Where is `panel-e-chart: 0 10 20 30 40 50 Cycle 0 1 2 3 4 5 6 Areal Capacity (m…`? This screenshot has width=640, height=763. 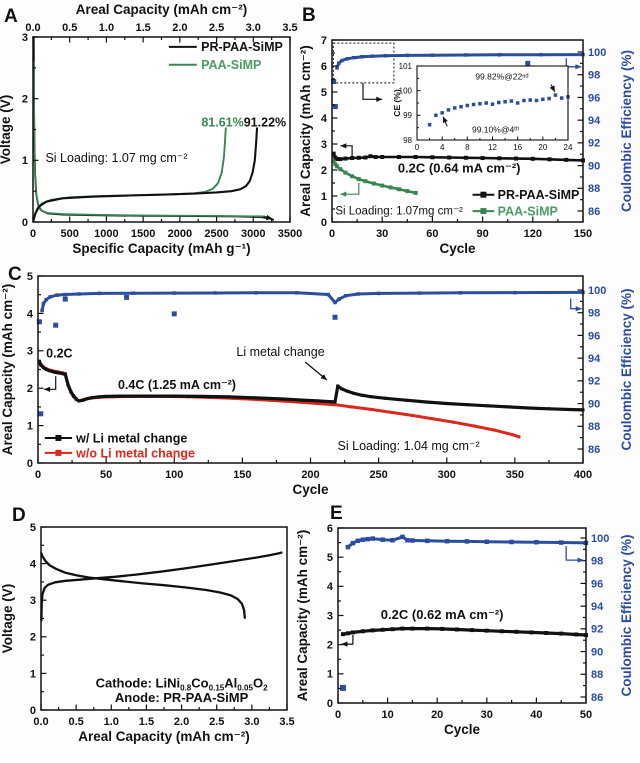
panel-e-chart: 0 10 20 30 40 50 Cycle 0 1 2 3 4 5 6 Areal Capacity (m… is located at coordinates (464, 630).